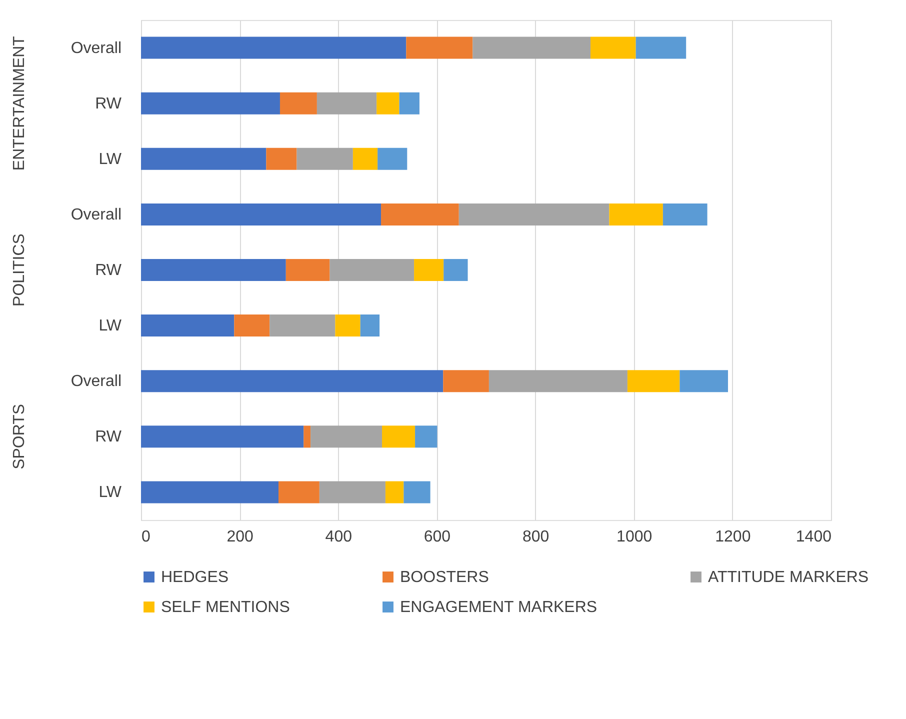 The image size is (906, 719). I want to click on text: ENTERTAINMENT, so click(19, 103).